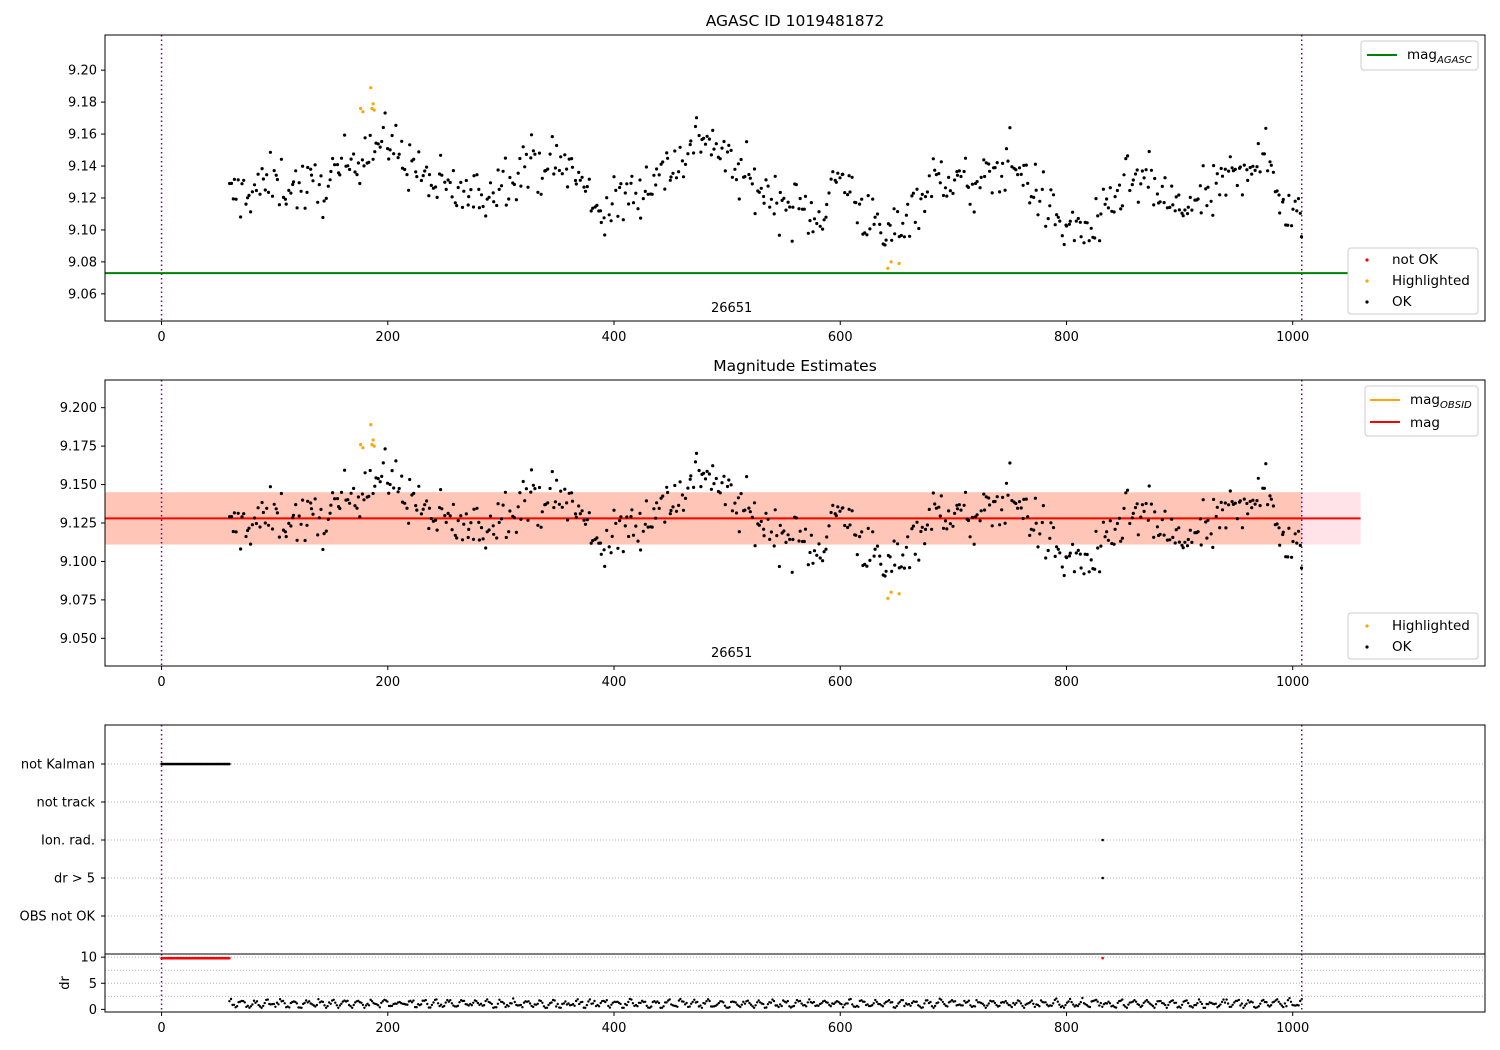 This screenshot has height=1050, width=1500. What do you see at coordinates (1431, 626) in the screenshot?
I see `legend2-highlighted-label: Highlighted` at bounding box center [1431, 626].